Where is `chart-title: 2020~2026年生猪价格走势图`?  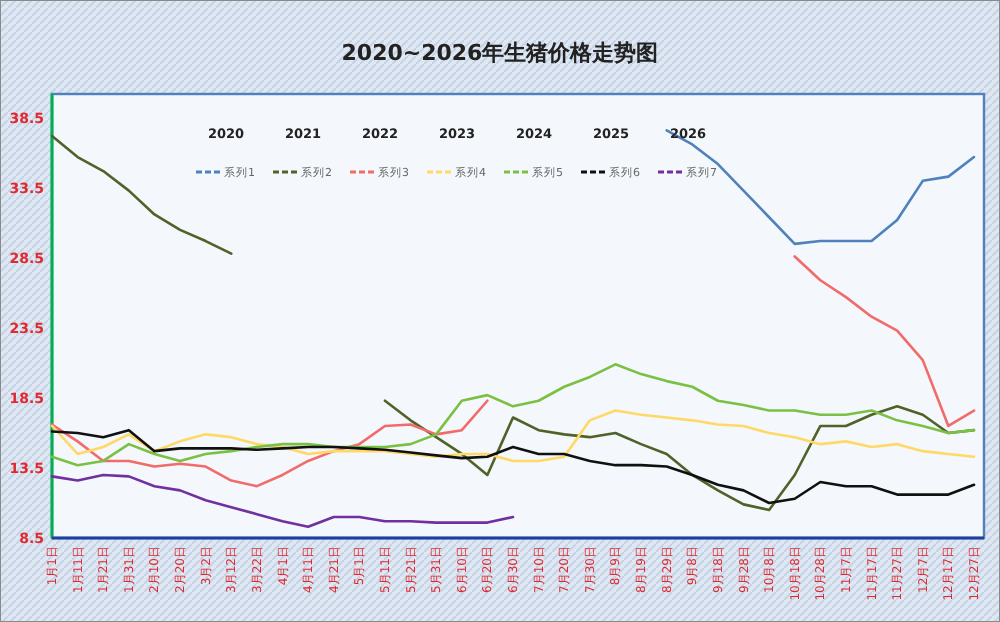
chart-title: 2020~2026年生猪价格走势图 is located at coordinates (500, 53).